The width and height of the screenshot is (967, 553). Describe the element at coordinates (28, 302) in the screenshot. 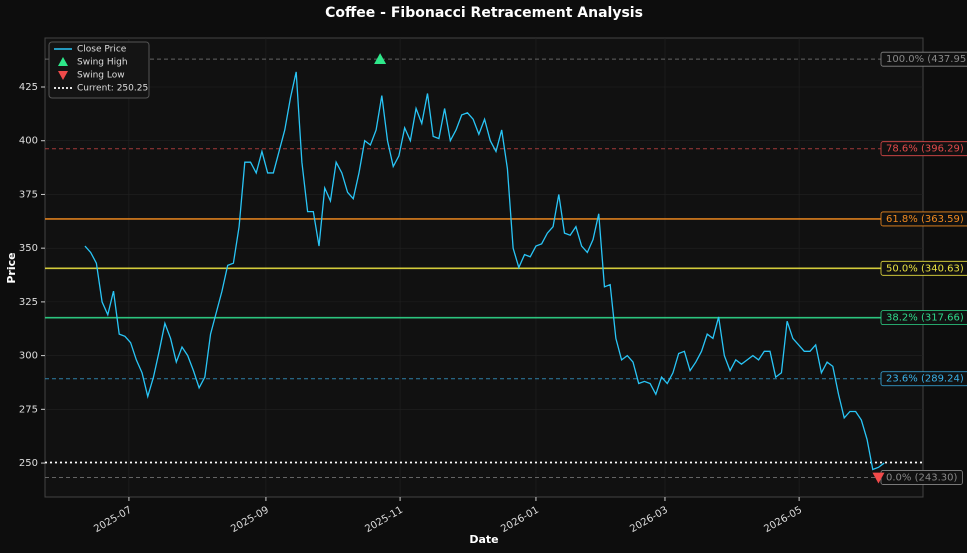

I see `y-tick-label: 325` at that location.